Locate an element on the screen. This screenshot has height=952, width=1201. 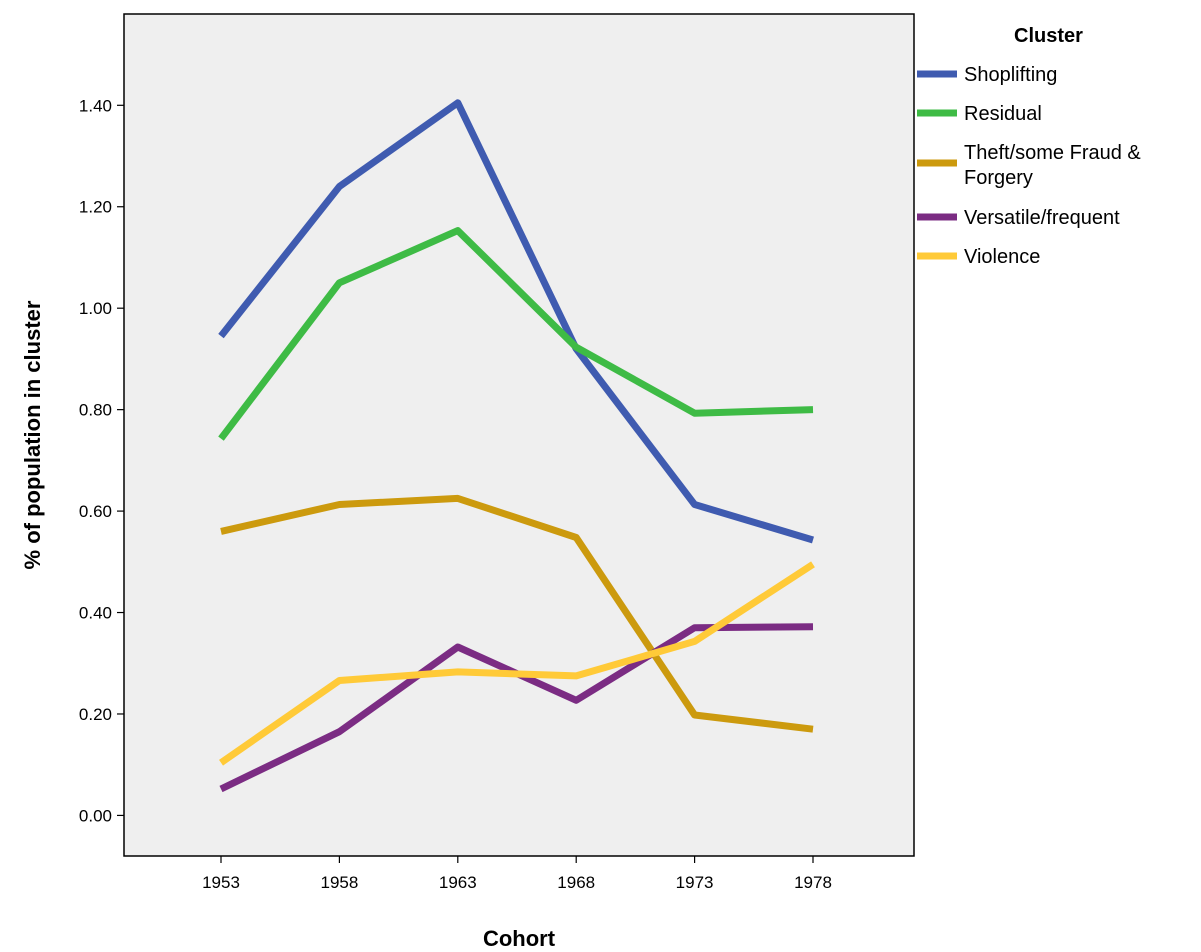
y-tick-label: 1.40 is located at coordinates (95, 105).